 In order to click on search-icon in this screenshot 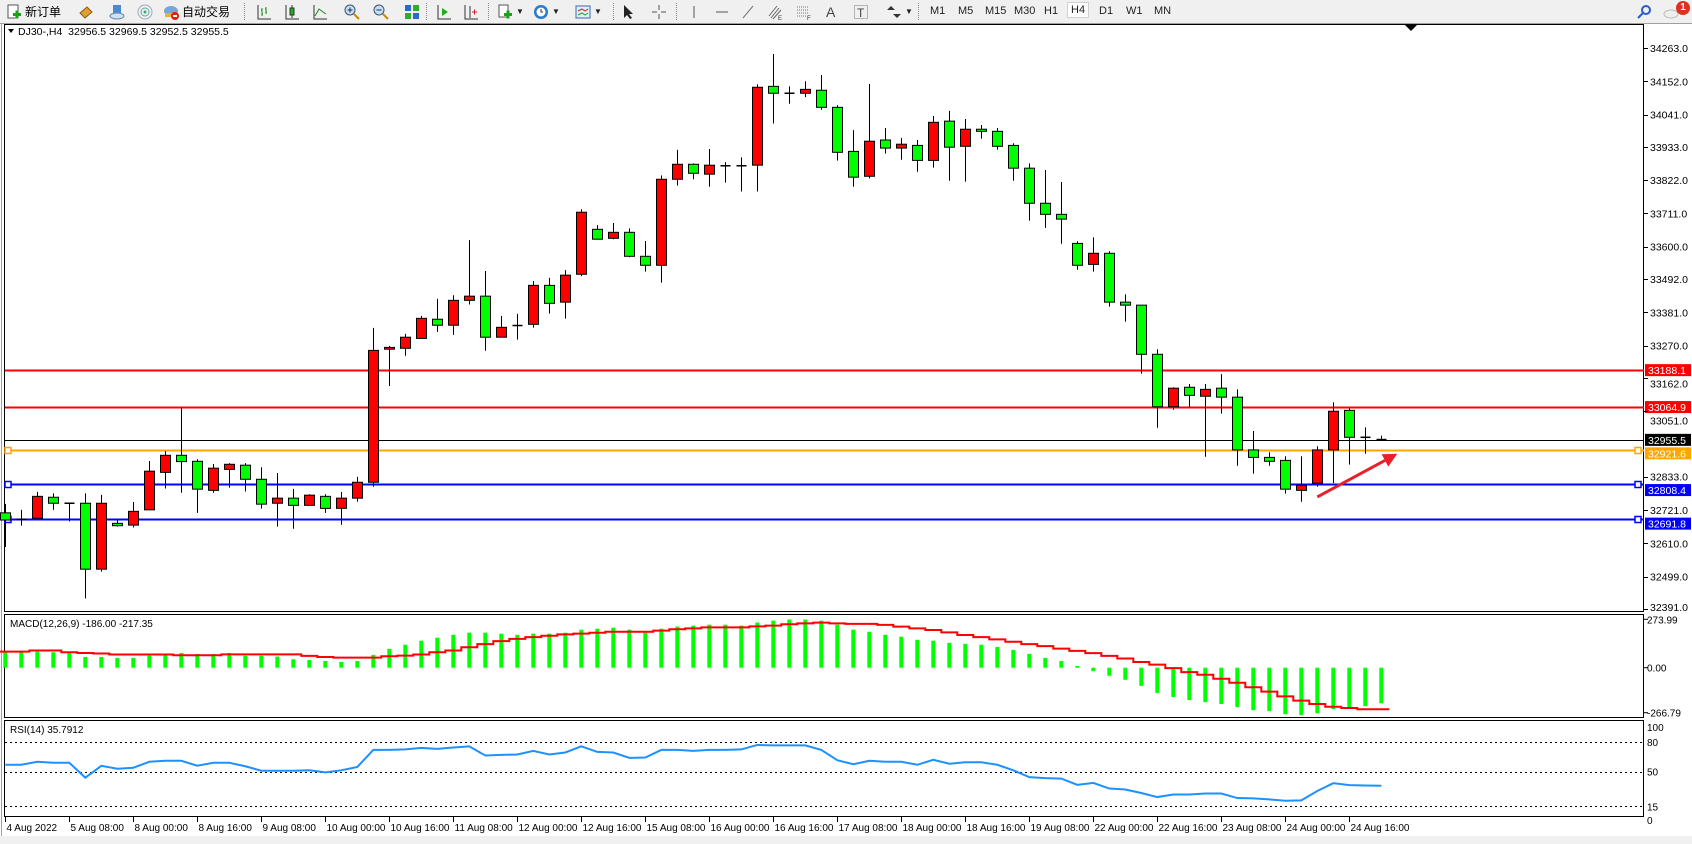, I will do `click(1644, 12)`.